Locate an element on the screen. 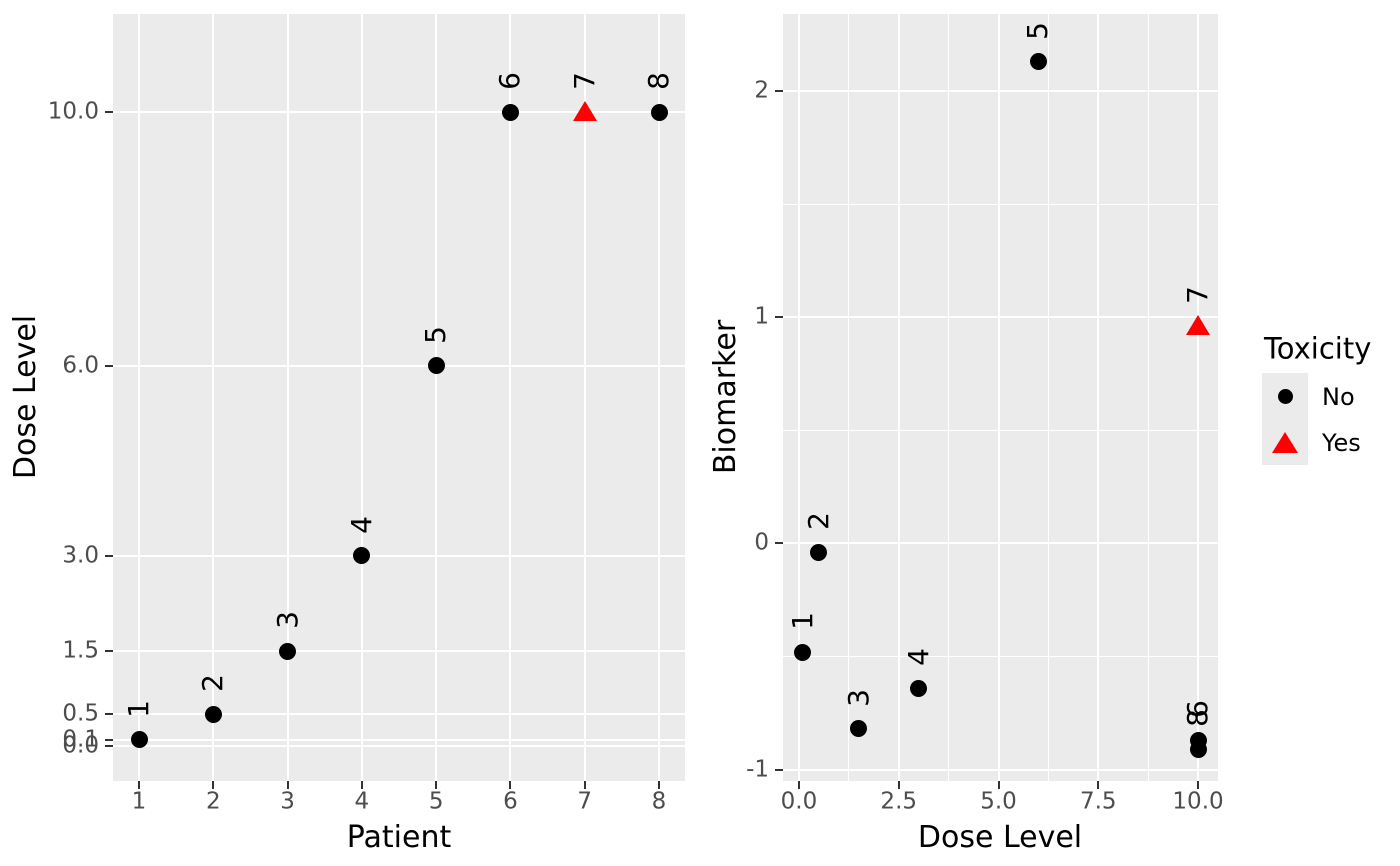  x-tick-label: 0.0 is located at coordinates (799, 801).